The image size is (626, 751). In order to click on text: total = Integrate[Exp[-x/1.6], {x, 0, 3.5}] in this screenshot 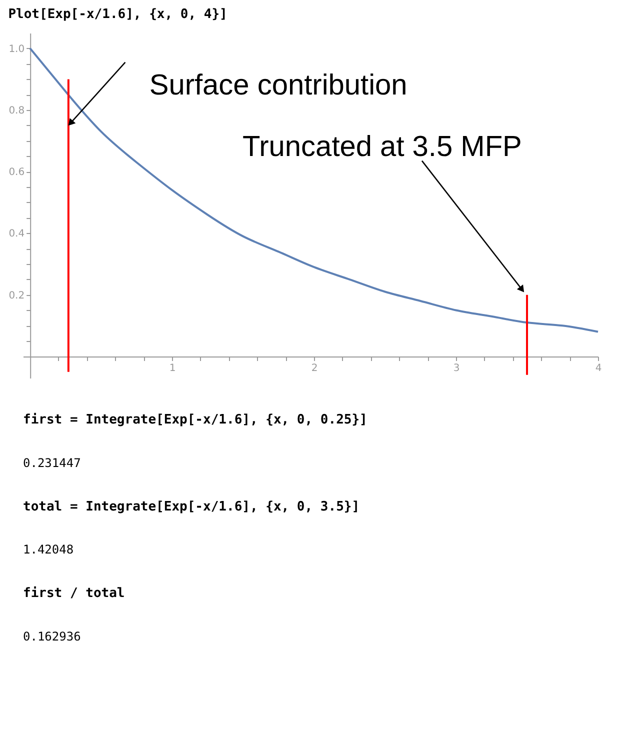, I will do `click(191, 506)`.